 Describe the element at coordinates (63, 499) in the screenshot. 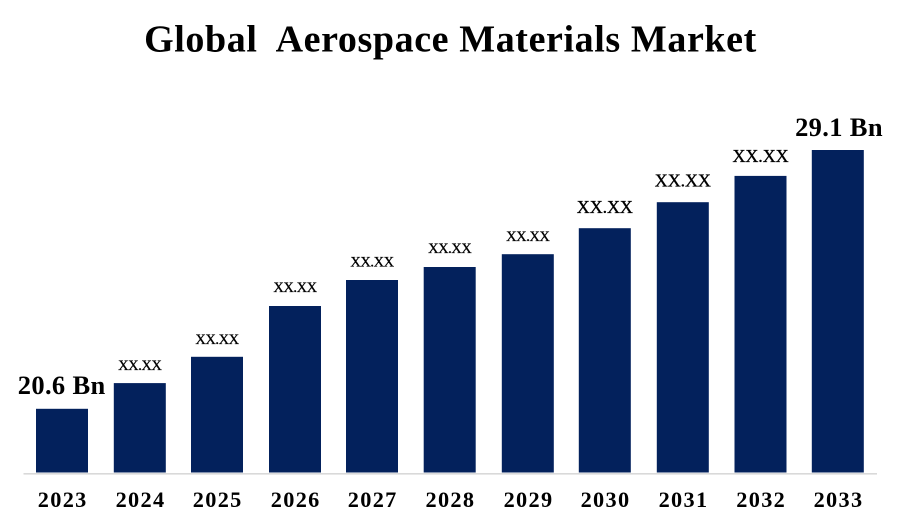

I see `svg-text: 2023` at that location.